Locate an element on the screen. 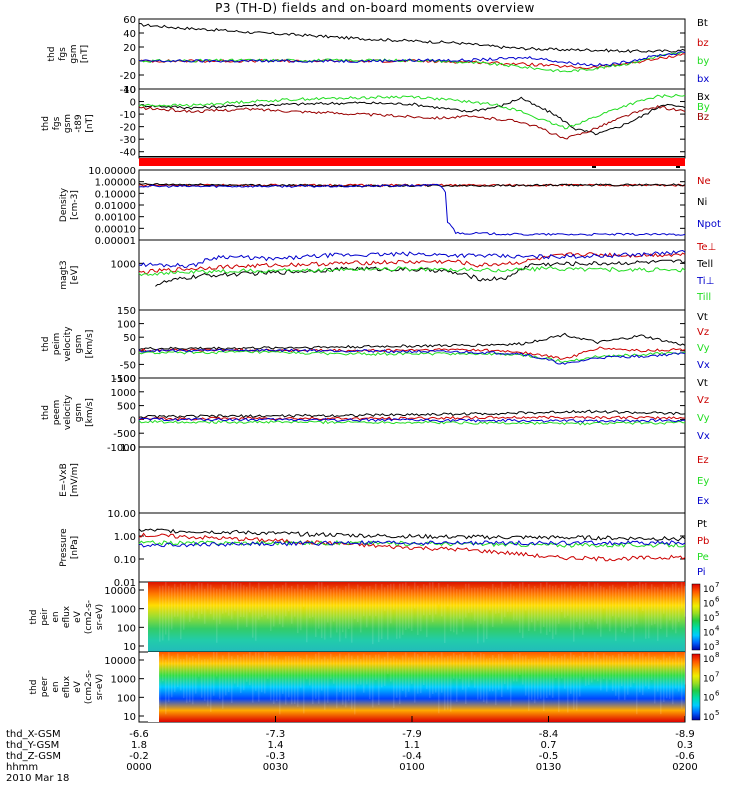 Image resolution: width=750 pixels, height=800 pixels. y-axis-label: thd is located at coordinates (46, 123).